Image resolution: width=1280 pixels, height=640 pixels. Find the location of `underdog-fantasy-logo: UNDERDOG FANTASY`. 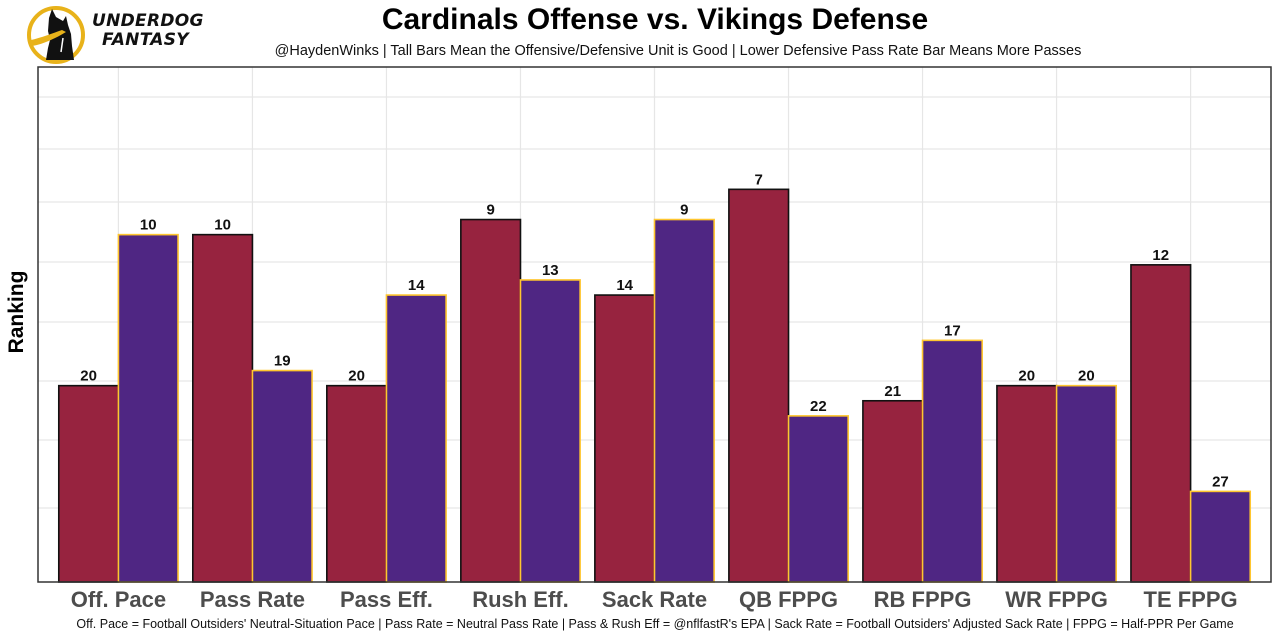

underdog-fantasy-logo: UNDERDOG FANTASY is located at coordinates (121, 34).